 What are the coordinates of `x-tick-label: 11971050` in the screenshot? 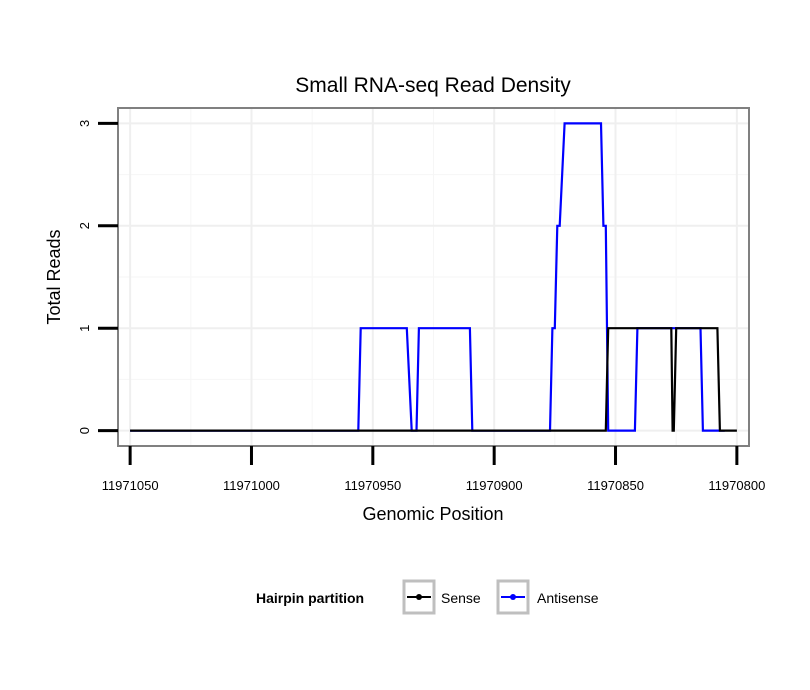 It's located at (130, 485).